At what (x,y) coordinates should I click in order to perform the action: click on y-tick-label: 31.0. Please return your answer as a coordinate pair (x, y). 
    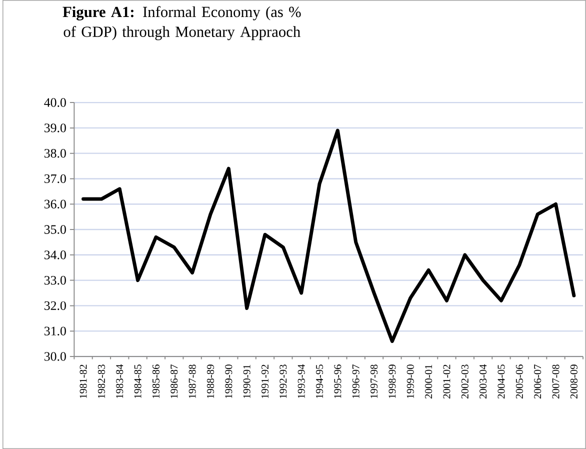
    Looking at the image, I should click on (55, 331).